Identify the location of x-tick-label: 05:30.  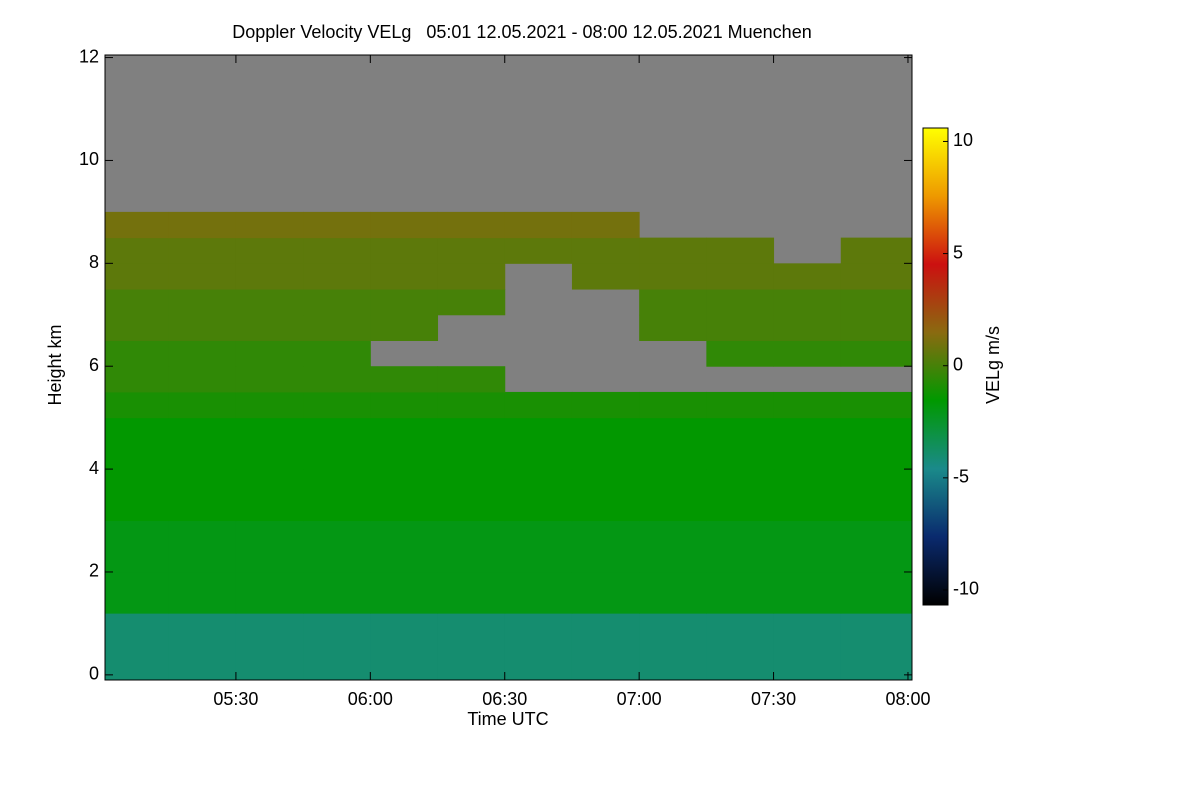
(235, 699).